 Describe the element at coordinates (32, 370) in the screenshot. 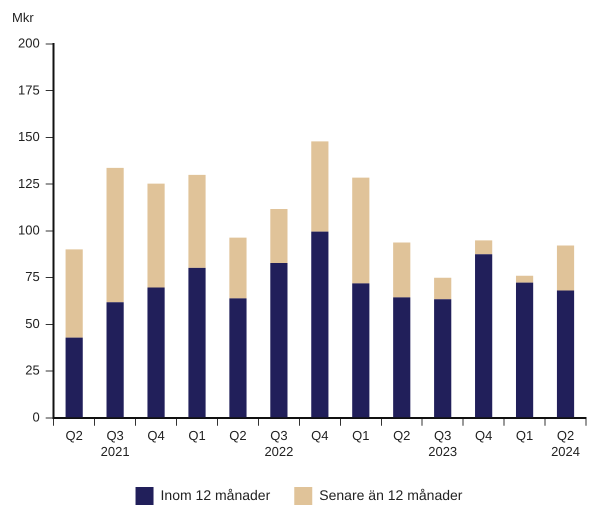

I see `y-tick-label: 25` at that location.